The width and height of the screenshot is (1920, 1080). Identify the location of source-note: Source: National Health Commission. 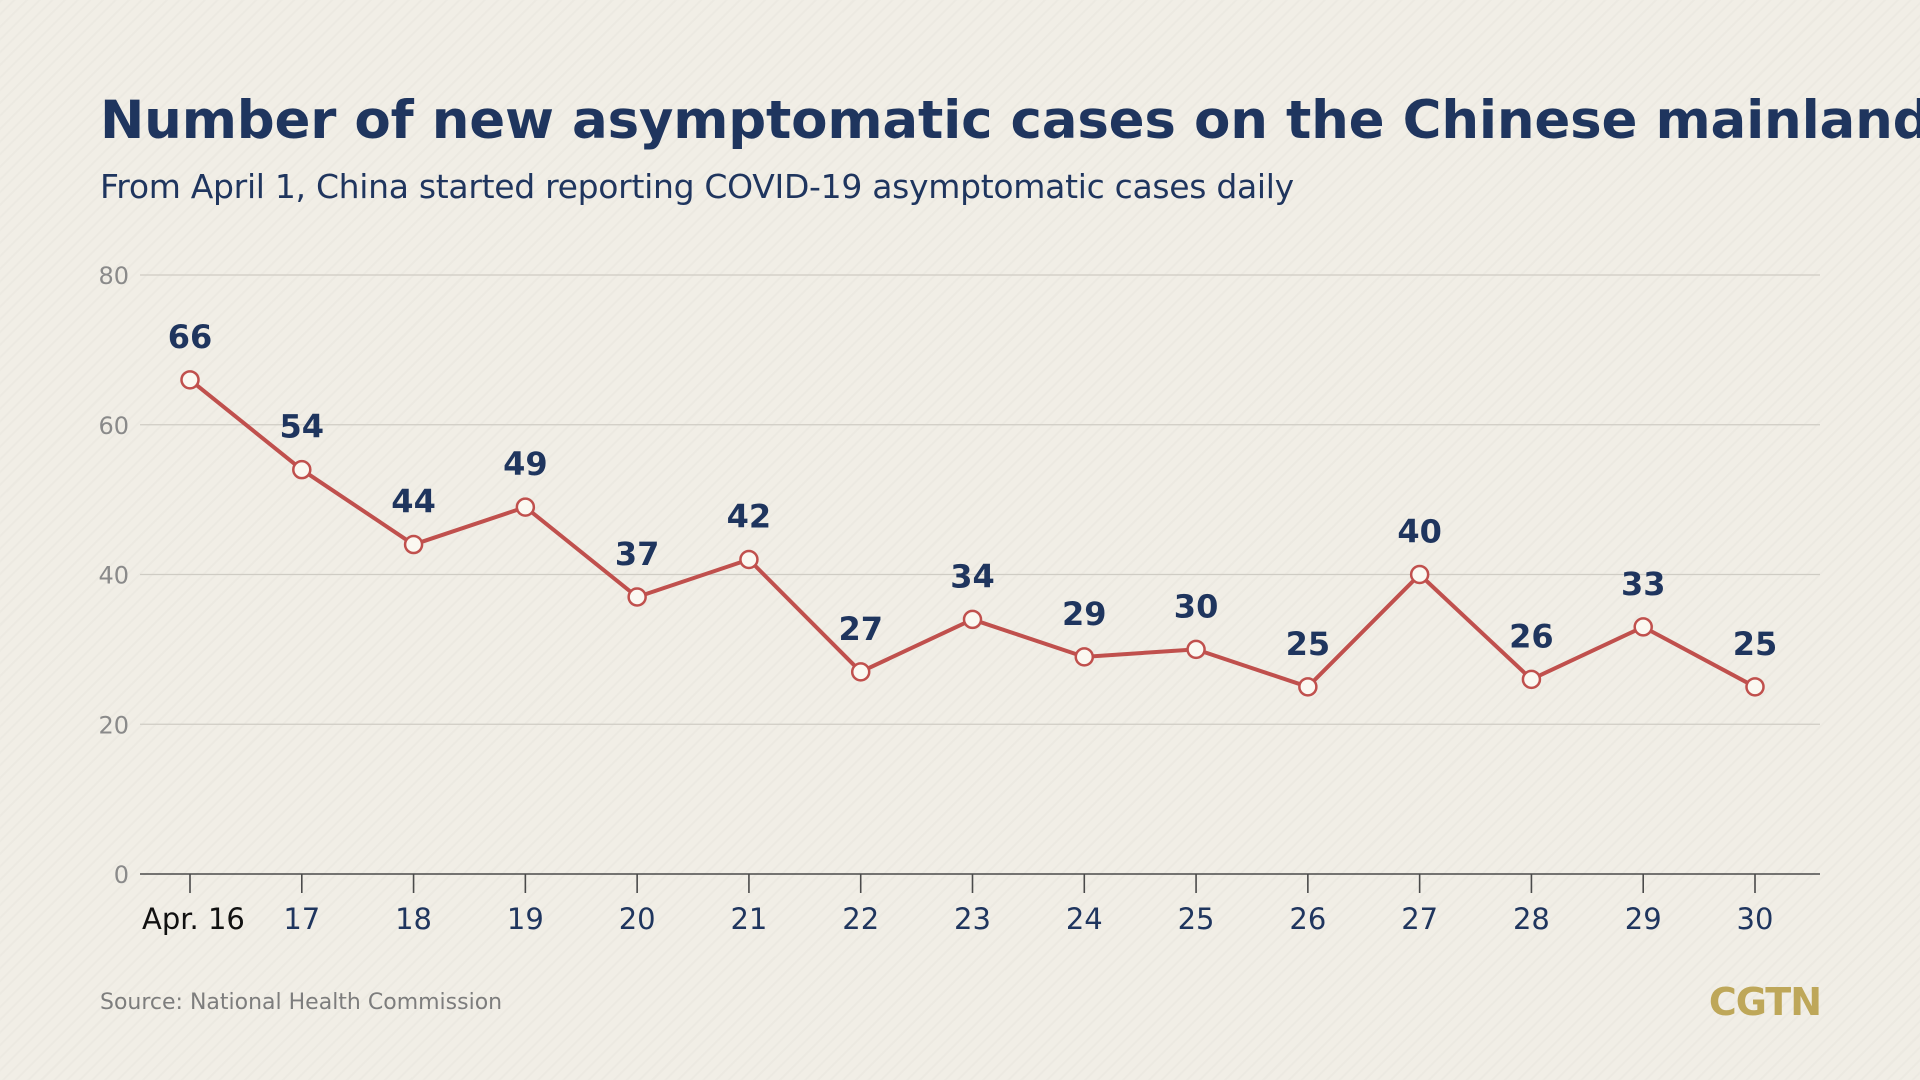
(301, 1002).